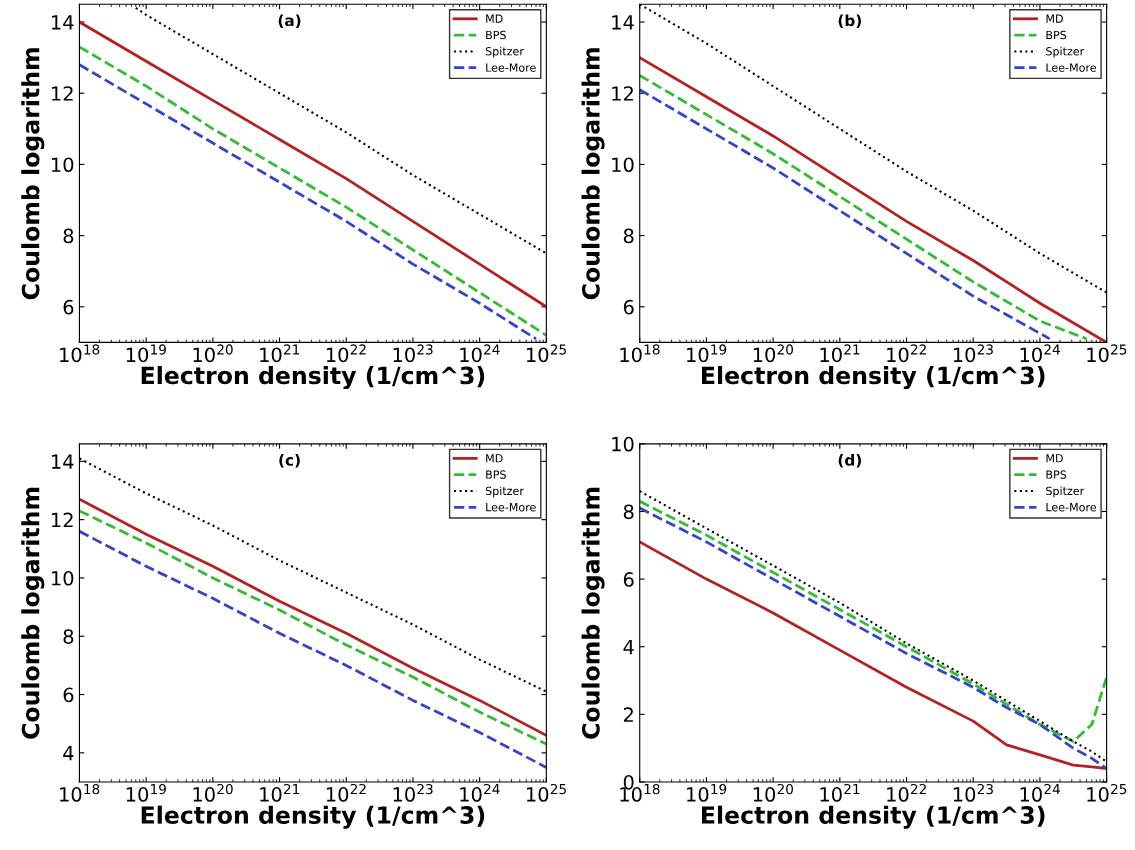 Image resolution: width=1135 pixels, height=850 pixels. I want to click on annotation: (c), so click(289, 461).